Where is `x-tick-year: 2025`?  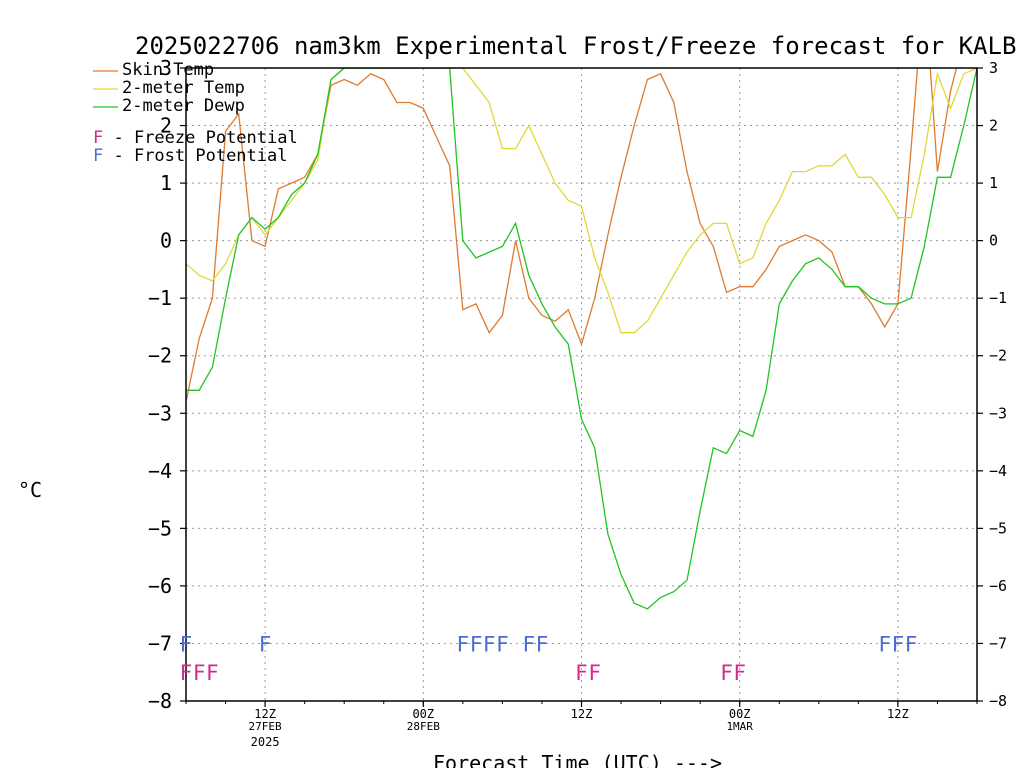
x-tick-year: 2025 is located at coordinates (265, 742).